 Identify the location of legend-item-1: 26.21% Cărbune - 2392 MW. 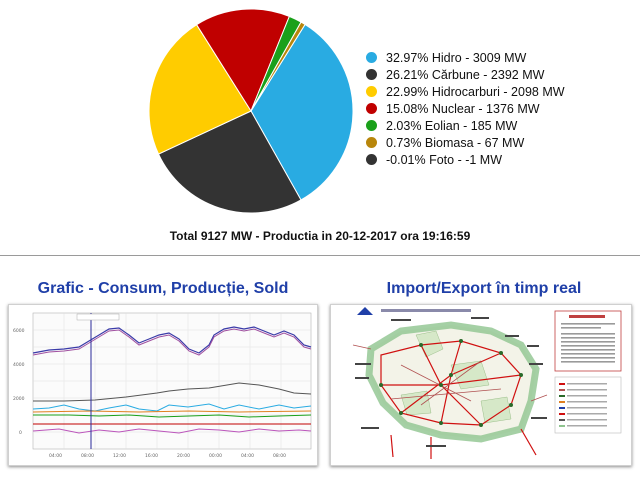
(465, 75).